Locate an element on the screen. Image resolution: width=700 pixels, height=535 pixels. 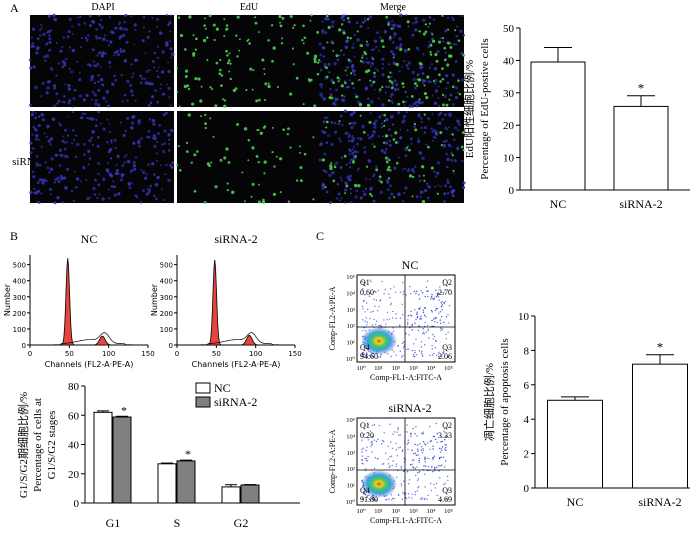
y-label-en: Percentage of apoptosis cells is located at coordinates (505, 401).